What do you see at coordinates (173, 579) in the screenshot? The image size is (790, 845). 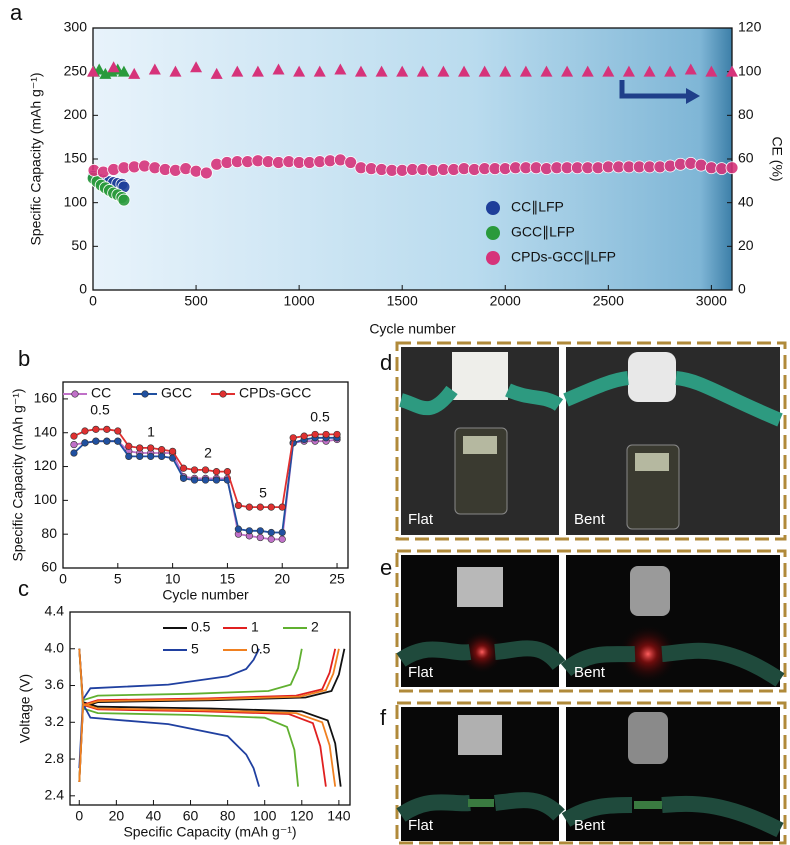 I see `x-tick-label: 10` at bounding box center [173, 579].